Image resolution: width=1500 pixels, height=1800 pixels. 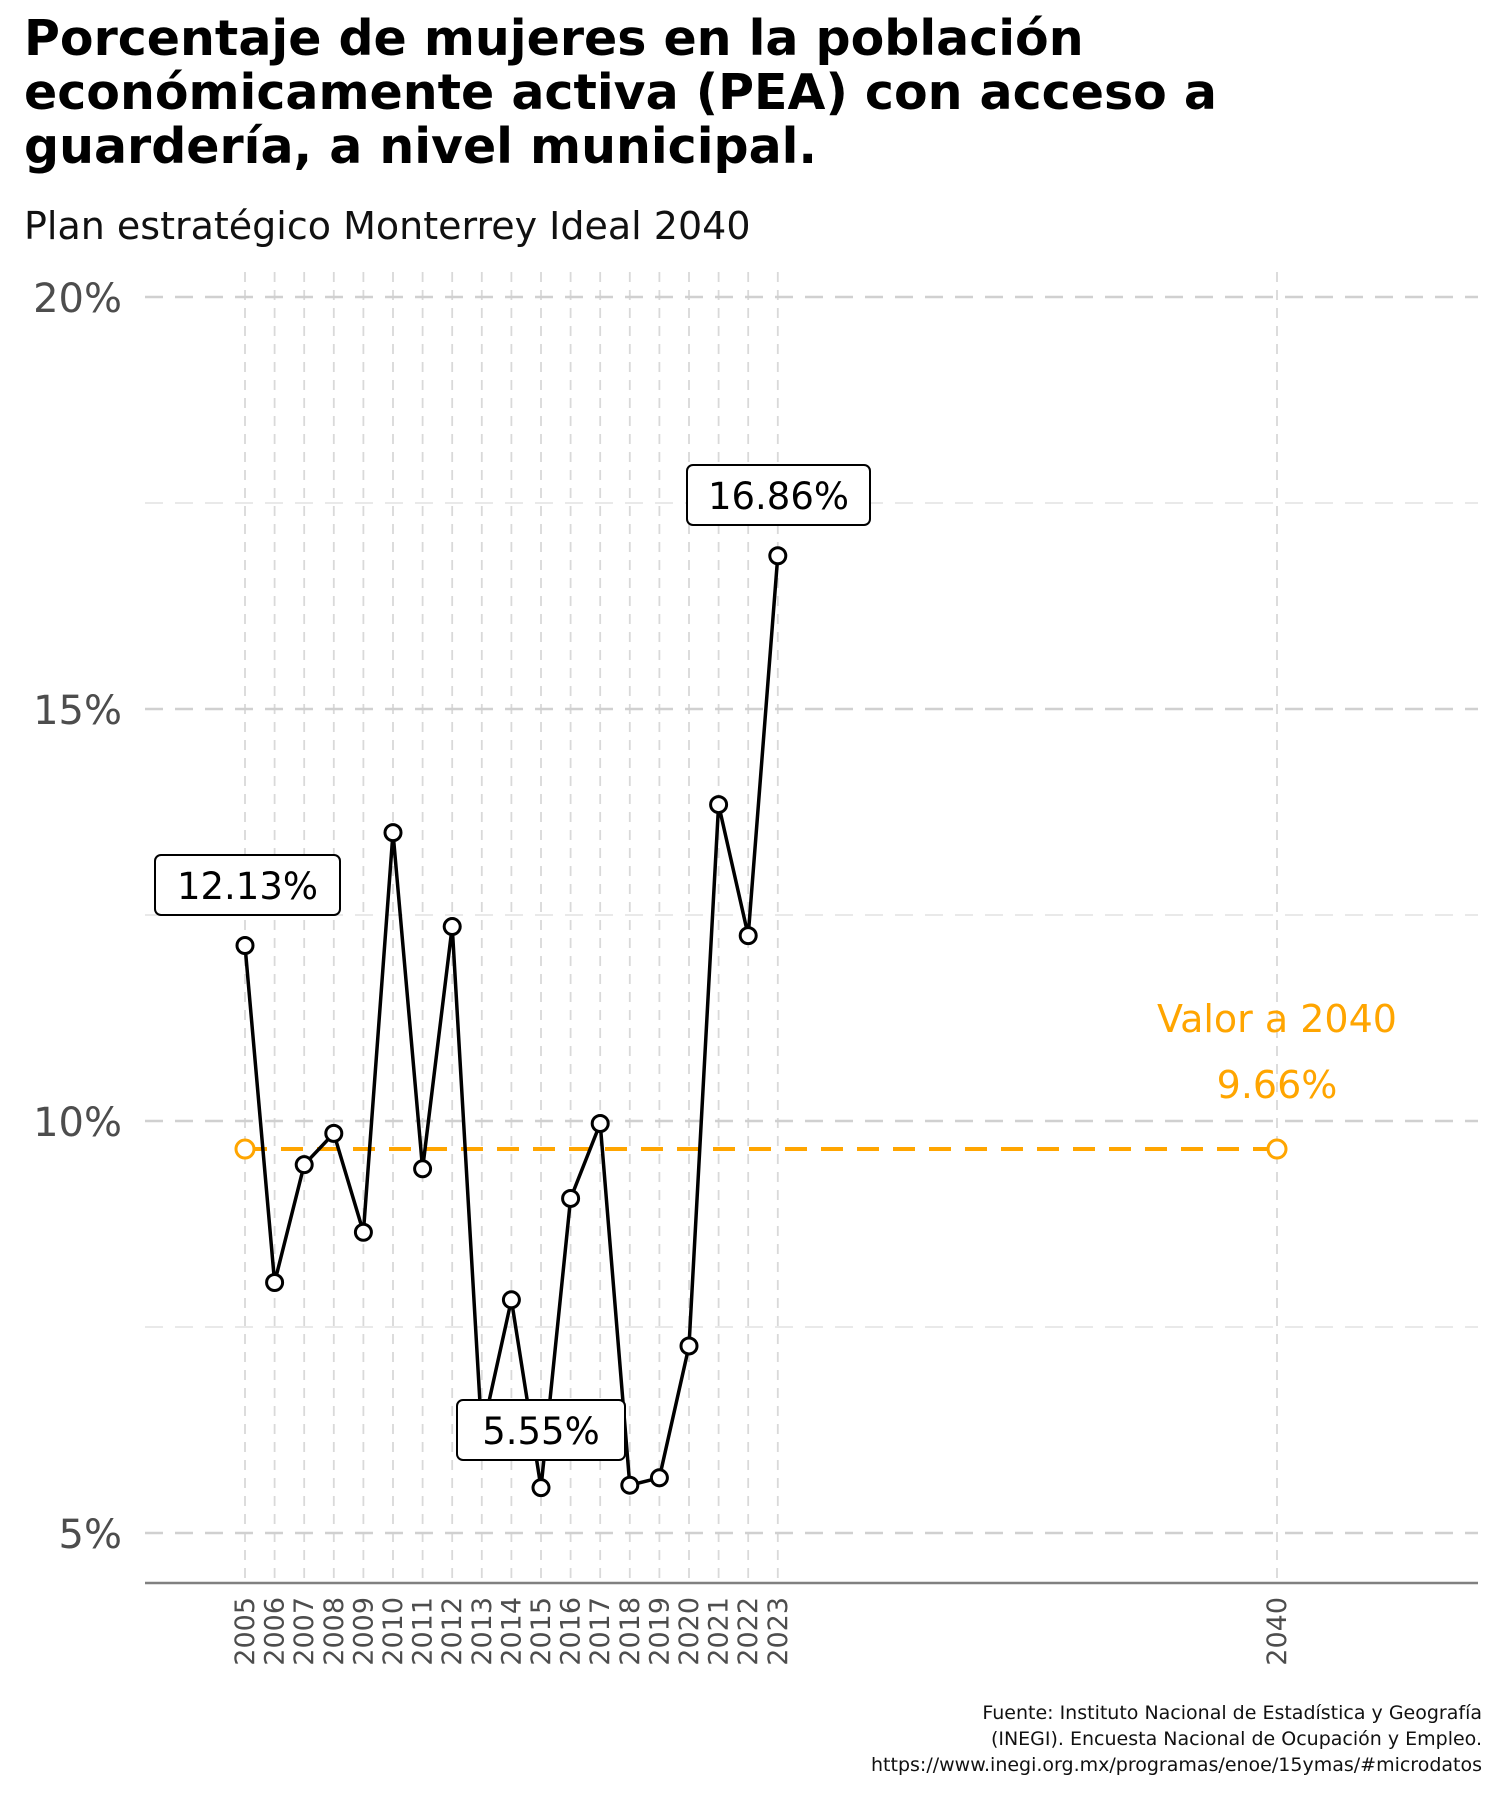 What do you see at coordinates (275, 1631) in the screenshot?
I see `x-tick-label: 2006` at bounding box center [275, 1631].